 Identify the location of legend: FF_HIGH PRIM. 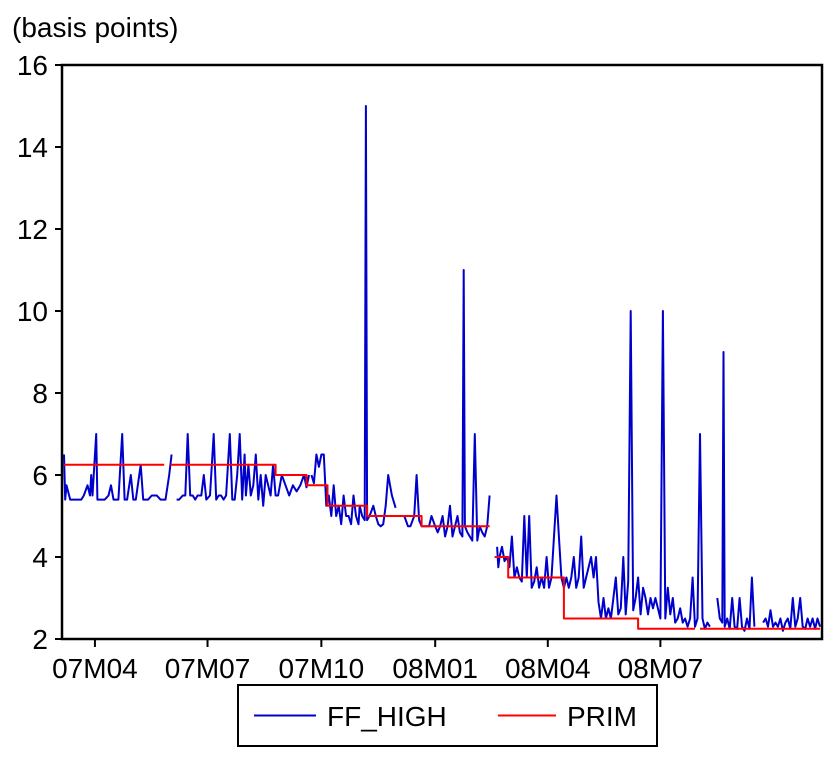
(447, 715).